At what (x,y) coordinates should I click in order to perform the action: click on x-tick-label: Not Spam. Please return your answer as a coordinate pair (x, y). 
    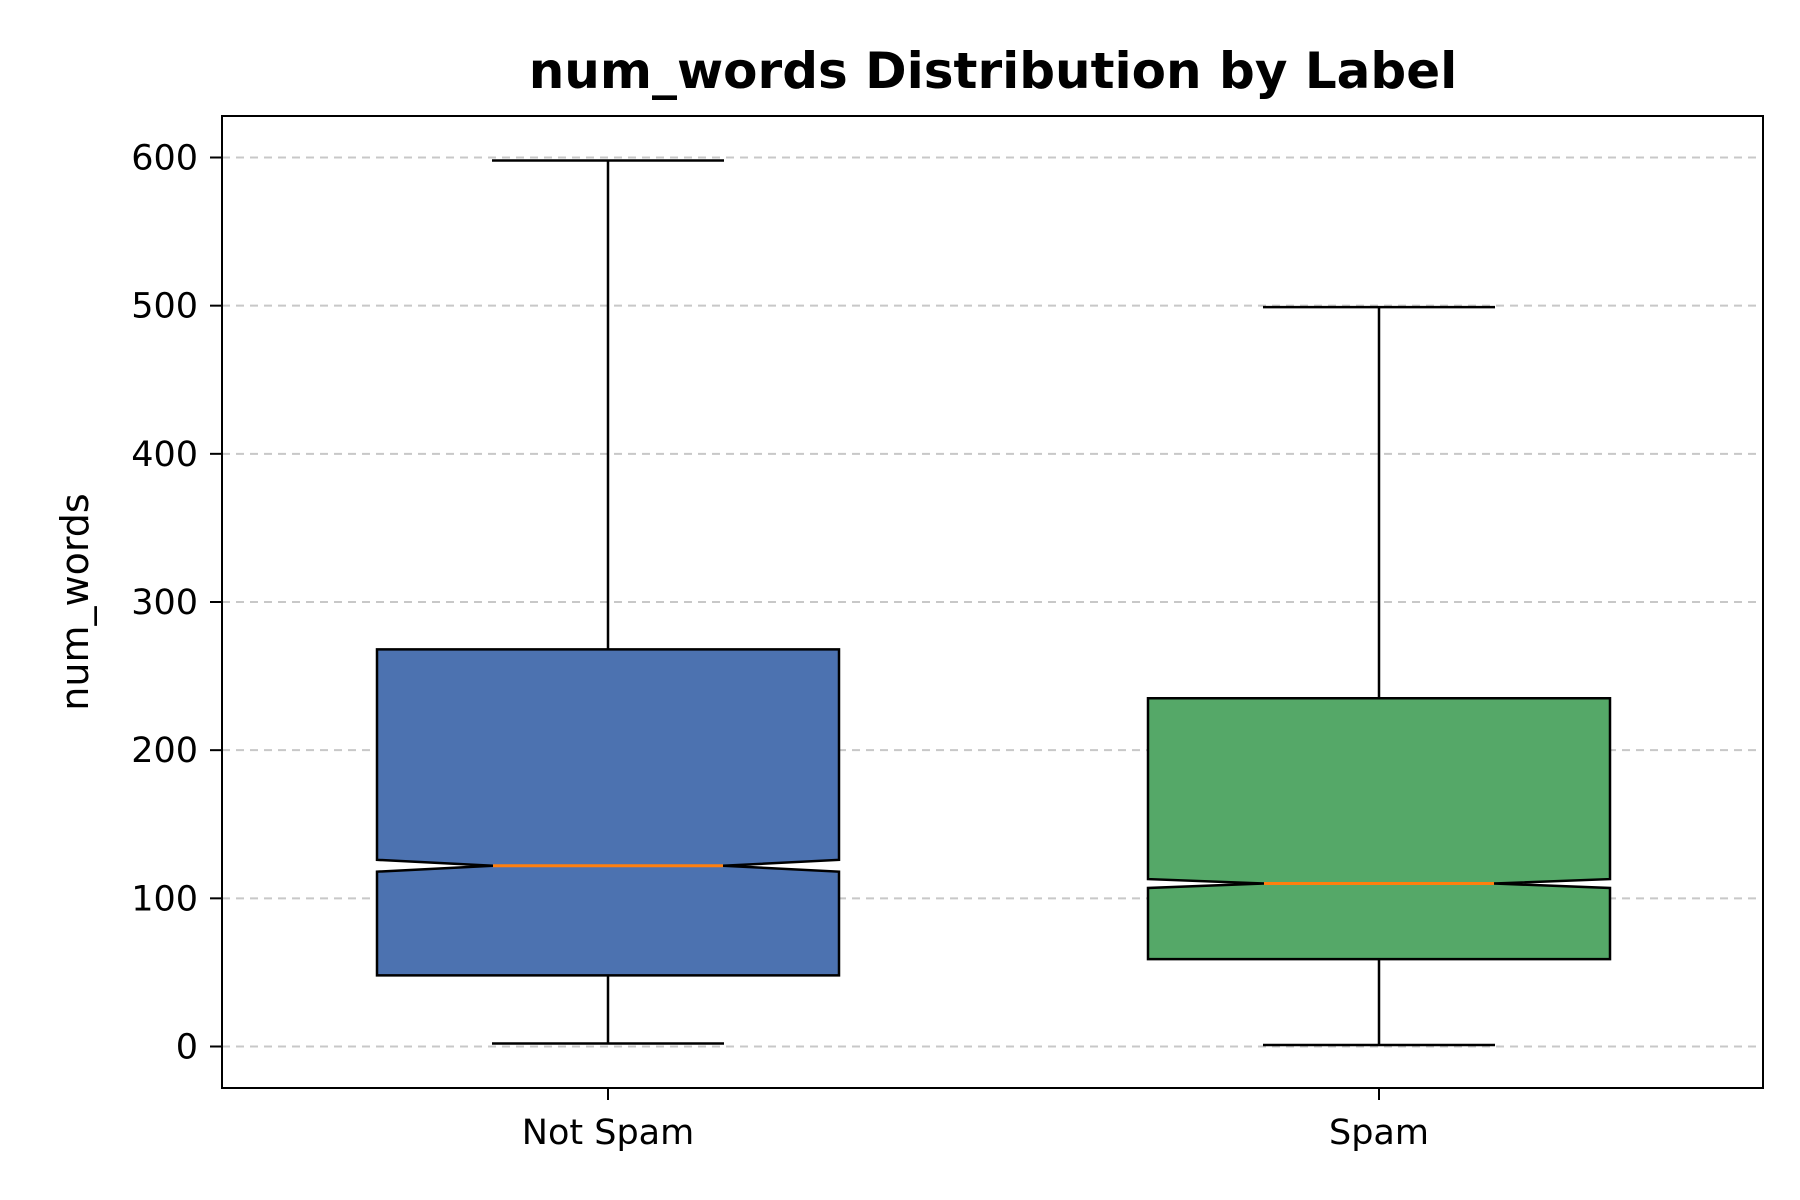
    Looking at the image, I should click on (608, 1133).